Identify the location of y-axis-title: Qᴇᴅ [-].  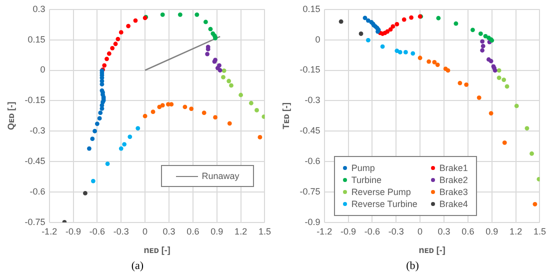
(11, 116).